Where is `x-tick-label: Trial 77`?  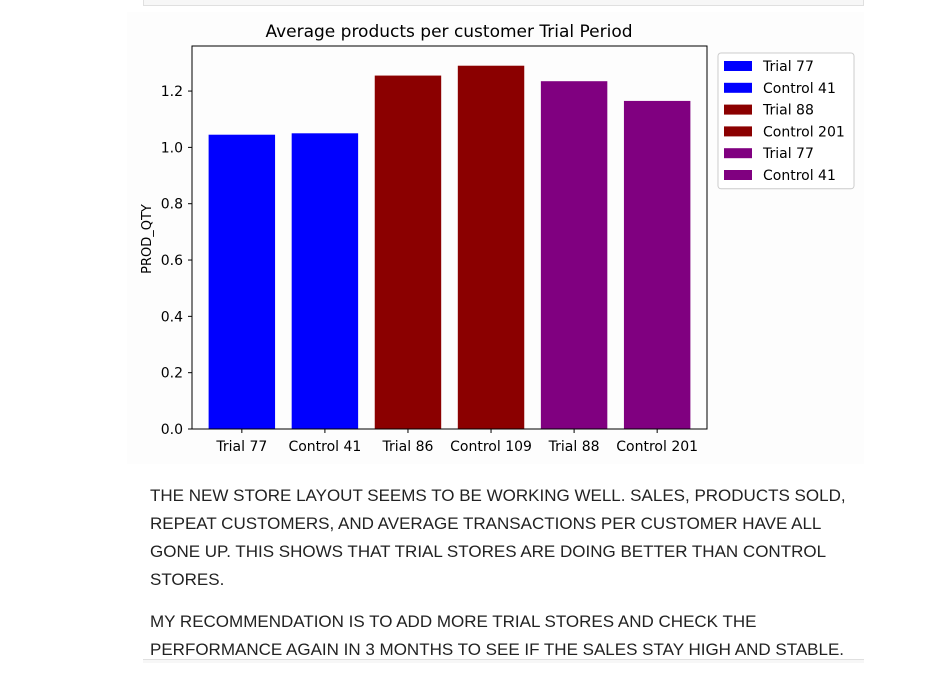
x-tick-label: Trial 77 is located at coordinates (241, 447).